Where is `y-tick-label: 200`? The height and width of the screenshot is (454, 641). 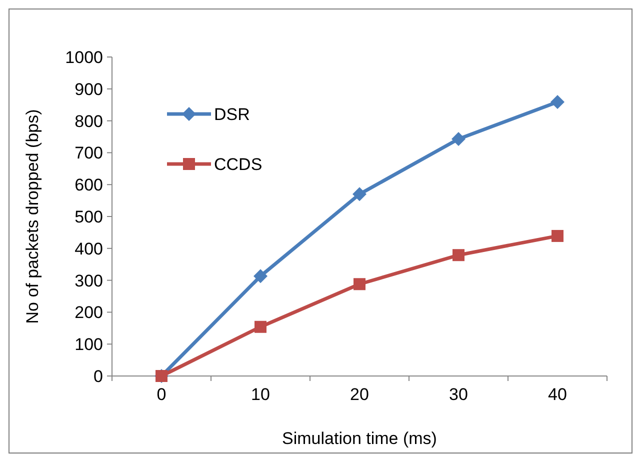
y-tick-label: 200 is located at coordinates (88, 312).